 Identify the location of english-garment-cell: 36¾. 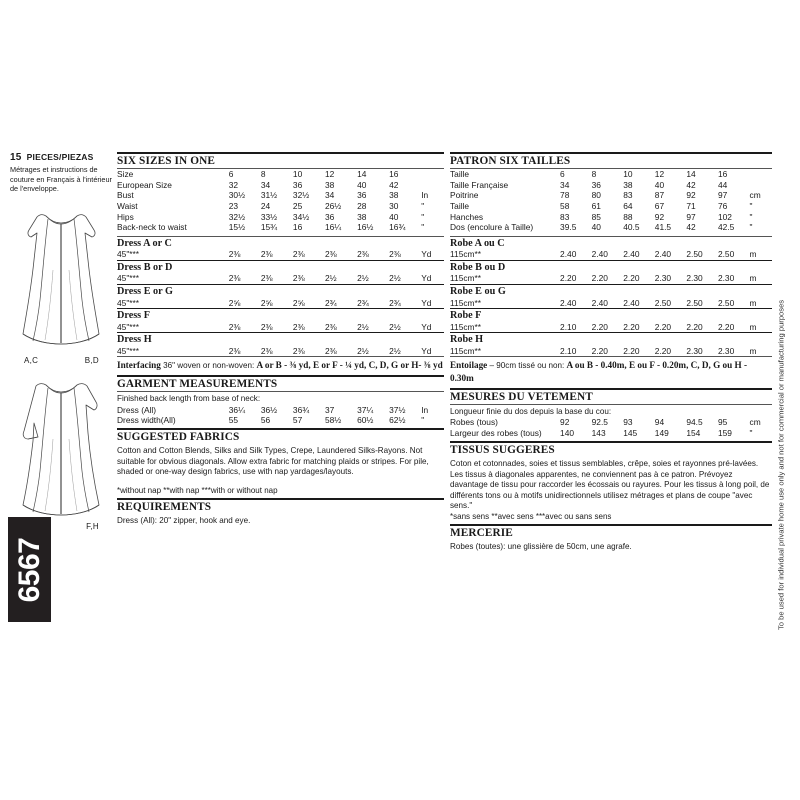
(301, 409).